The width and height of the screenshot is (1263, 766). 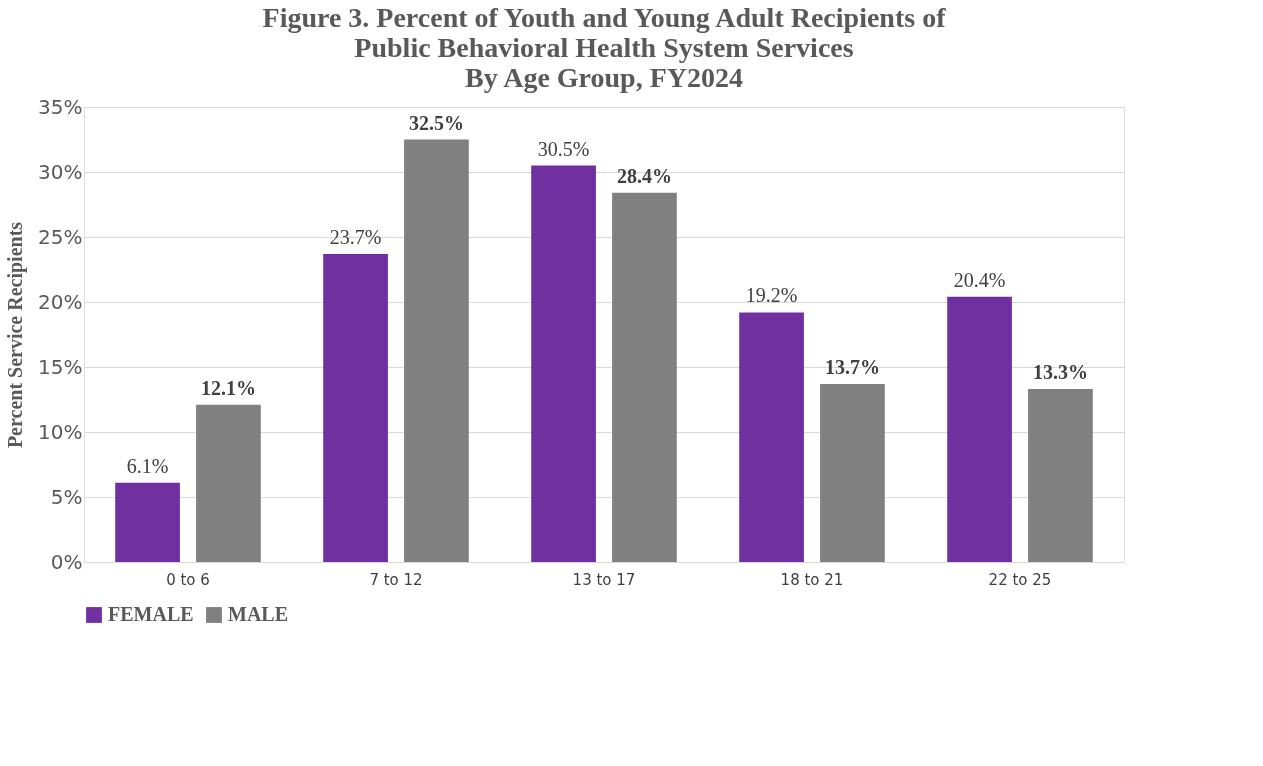 I want to click on data-label: 6.1%, so click(x=147, y=465).